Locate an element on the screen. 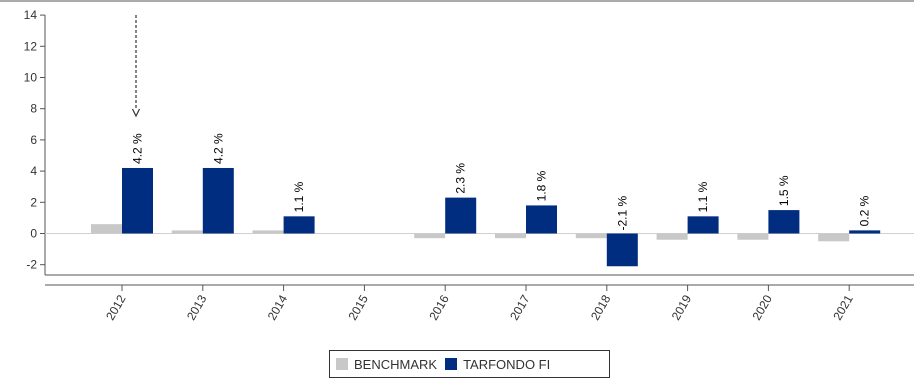  legend: BENCHMARK TARFONDO FI is located at coordinates (469, 364).